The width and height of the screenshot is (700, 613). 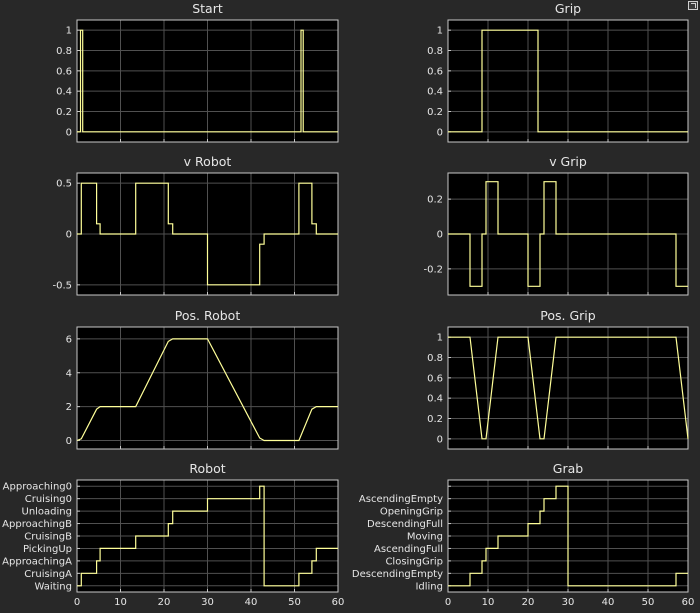 What do you see at coordinates (397, 574) in the screenshot?
I see `y-tick-label: DescendingEmpty` at bounding box center [397, 574].